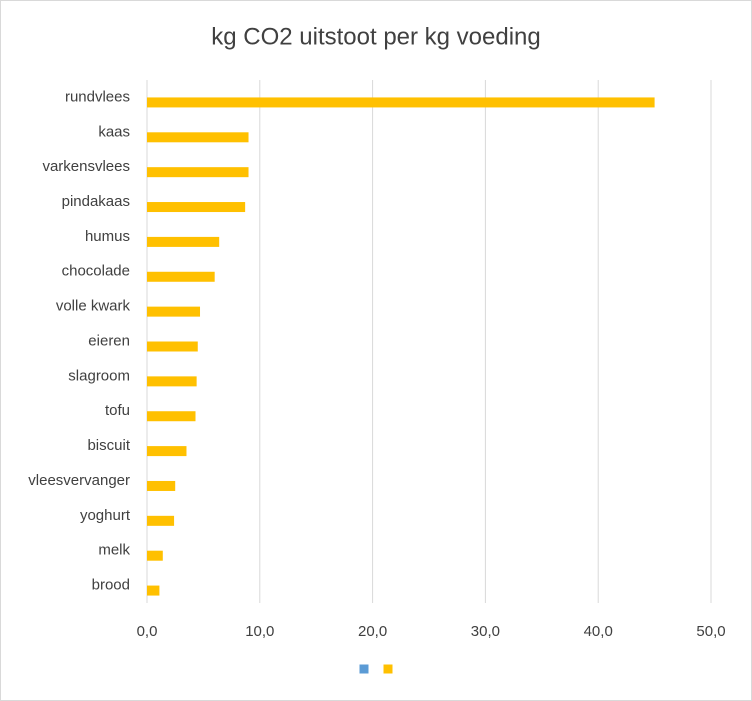  Describe the element at coordinates (376, 36) in the screenshot. I see `chart-title: kg CO2 uitstoot per kg voeding` at that location.